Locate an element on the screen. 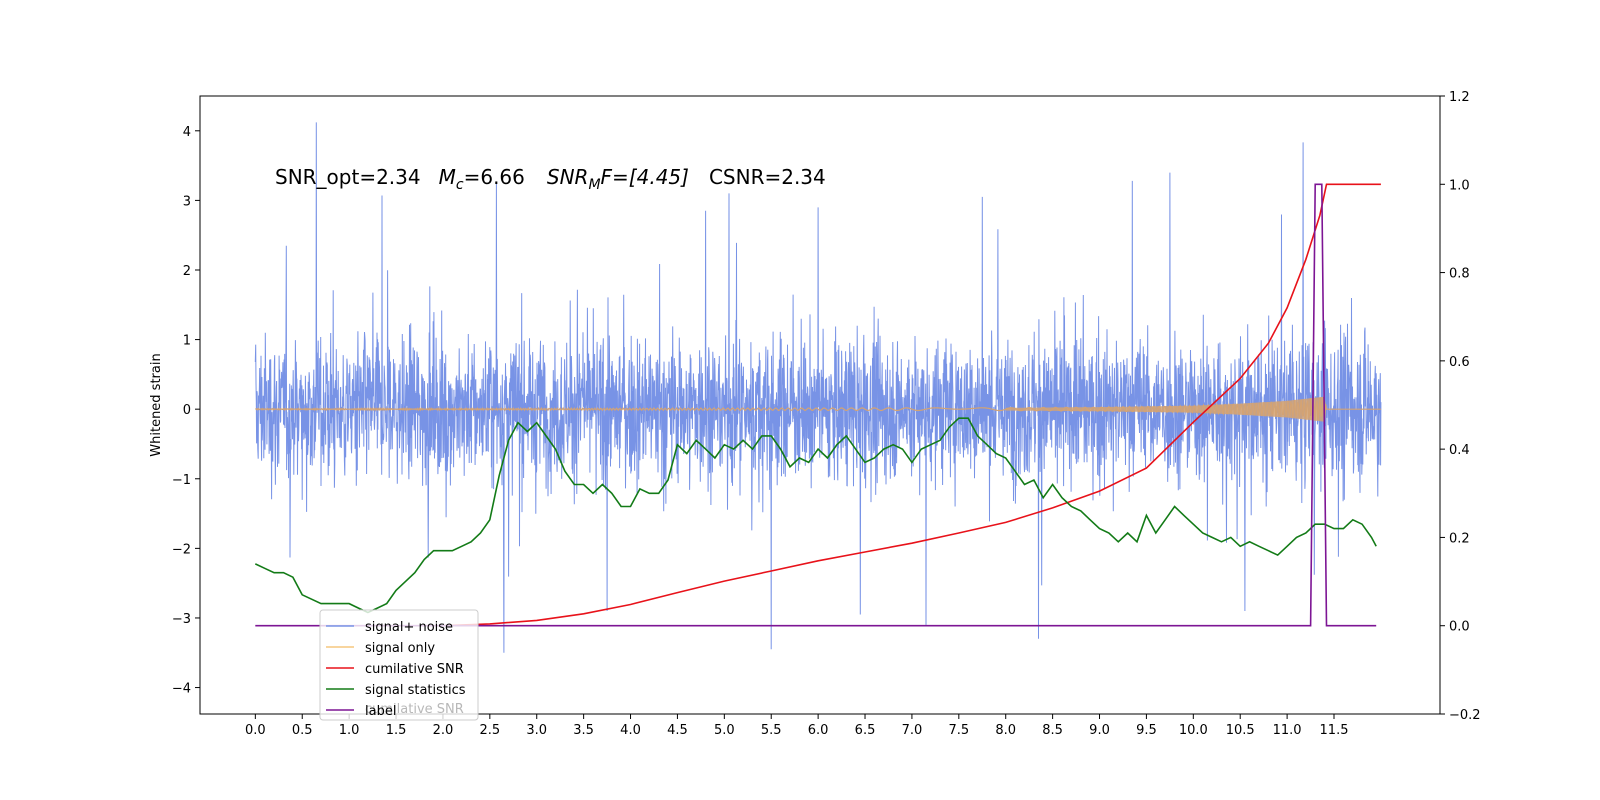  legend-label: signal statistics is located at coordinates (415, 690).